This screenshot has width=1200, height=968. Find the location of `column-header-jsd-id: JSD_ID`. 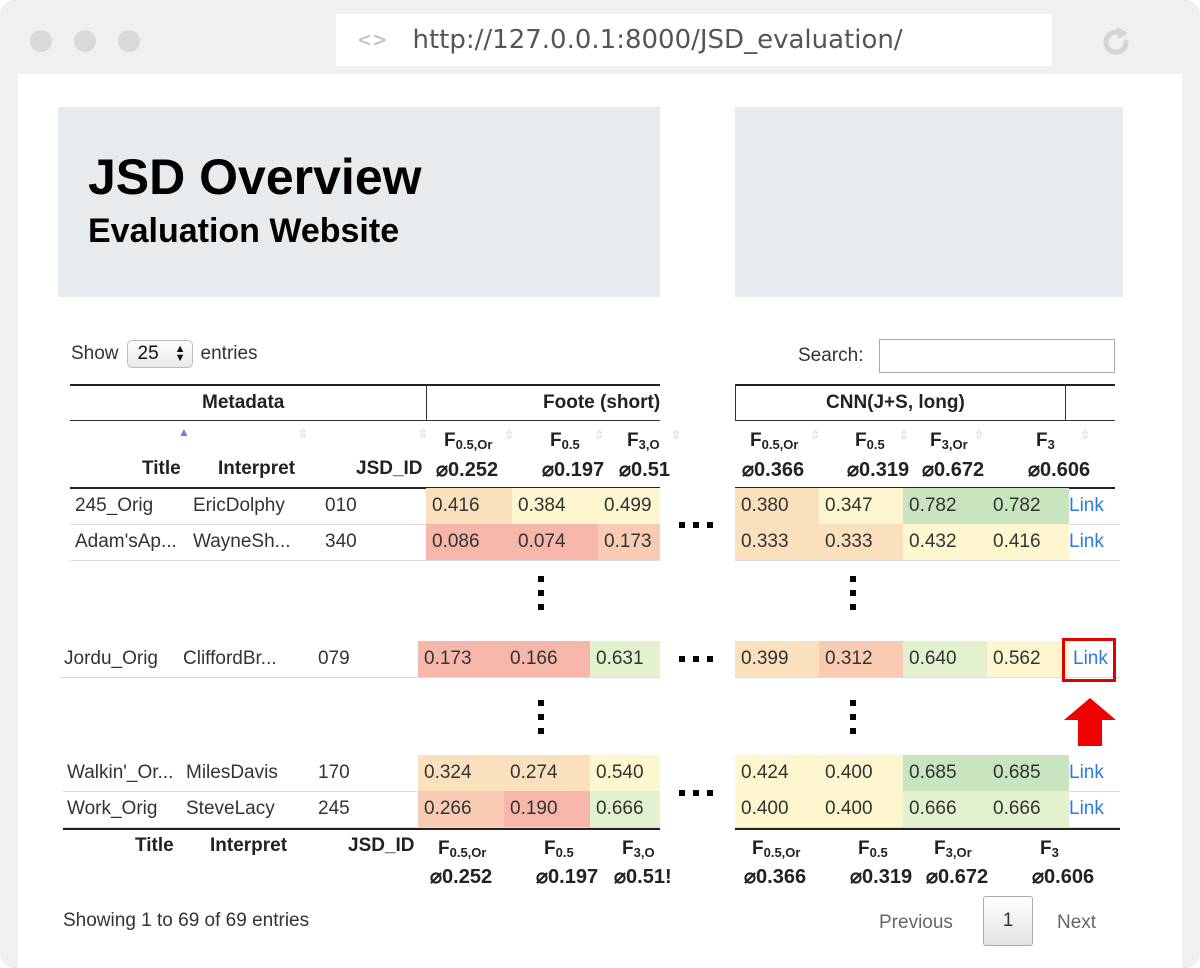

column-header-jsd-id: JSD_ID is located at coordinates (389, 468).